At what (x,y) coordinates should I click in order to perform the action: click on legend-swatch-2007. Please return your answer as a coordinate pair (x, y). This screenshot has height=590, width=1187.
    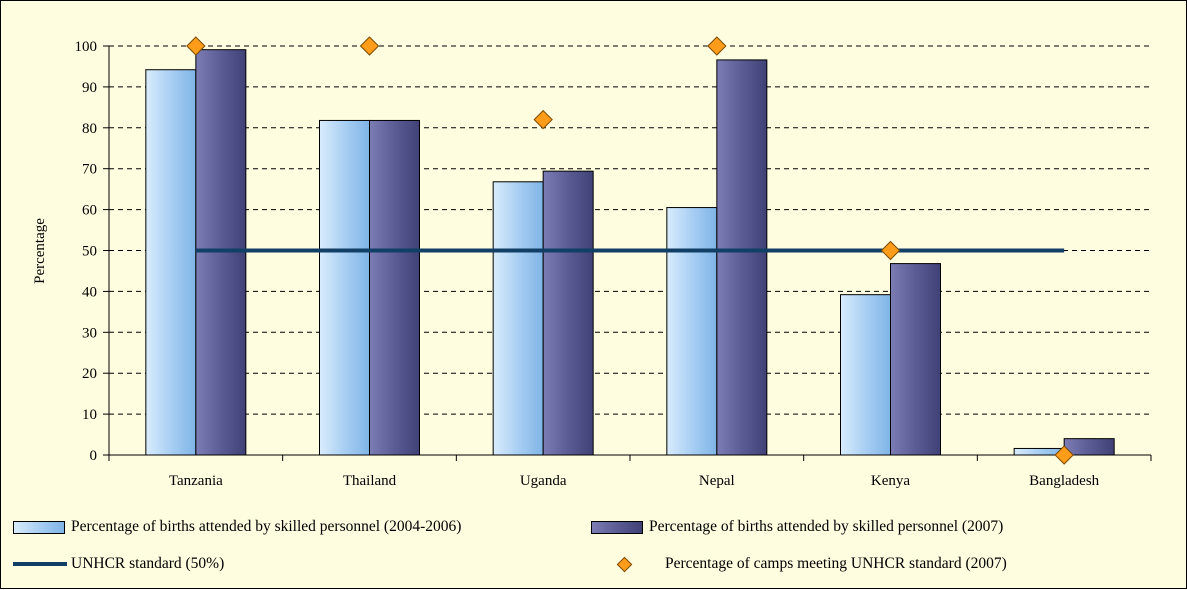
    Looking at the image, I should click on (617, 527).